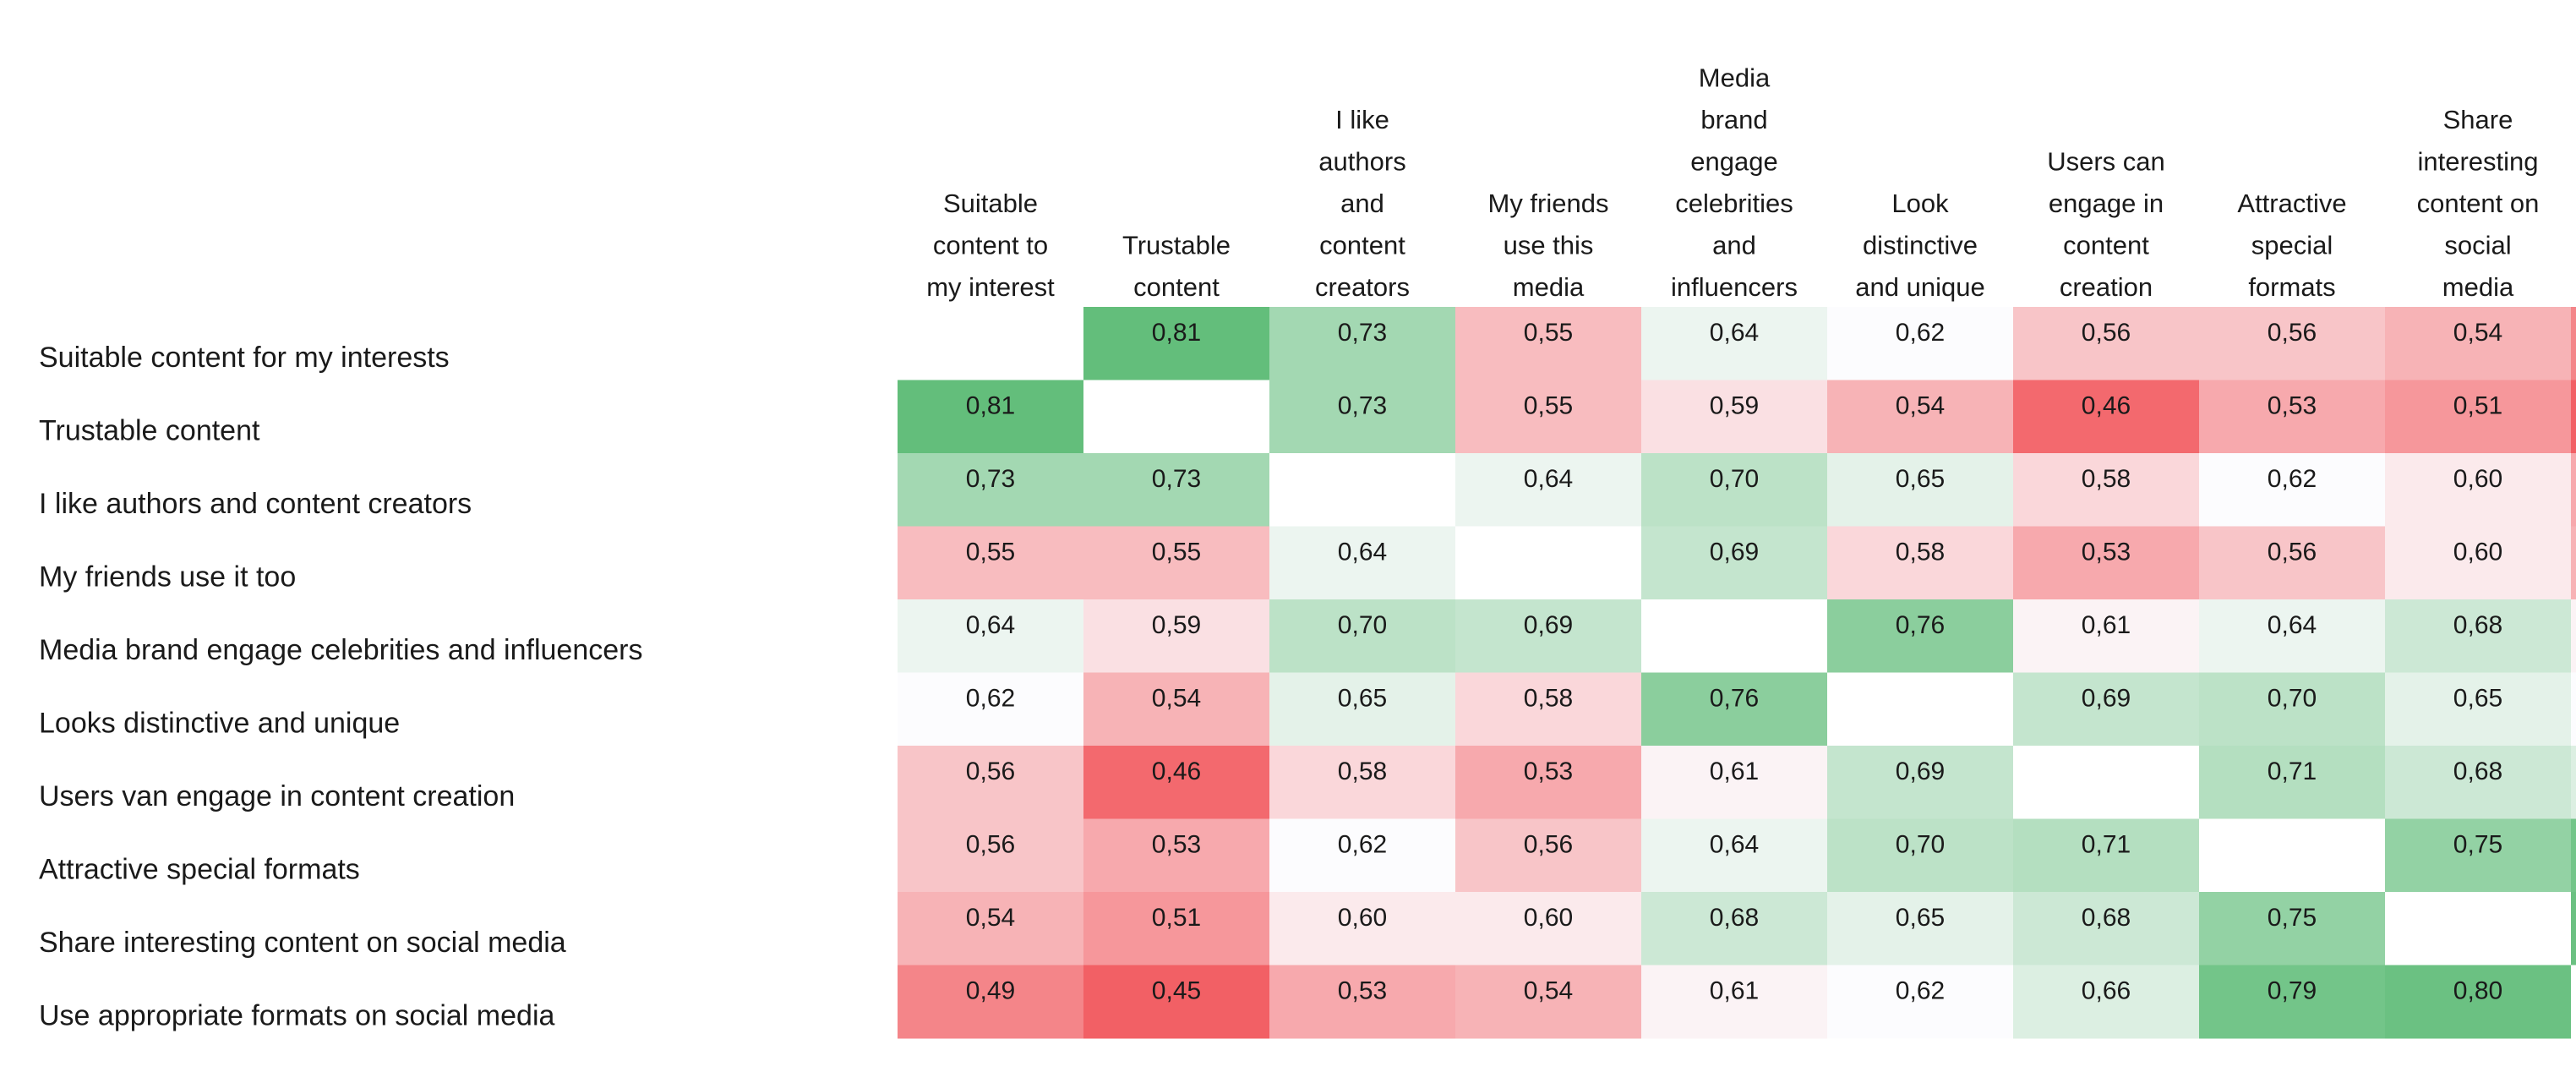 This screenshot has height=1083, width=2576. Describe the element at coordinates (2477, 246) in the screenshot. I see `column-label-line: social` at that location.